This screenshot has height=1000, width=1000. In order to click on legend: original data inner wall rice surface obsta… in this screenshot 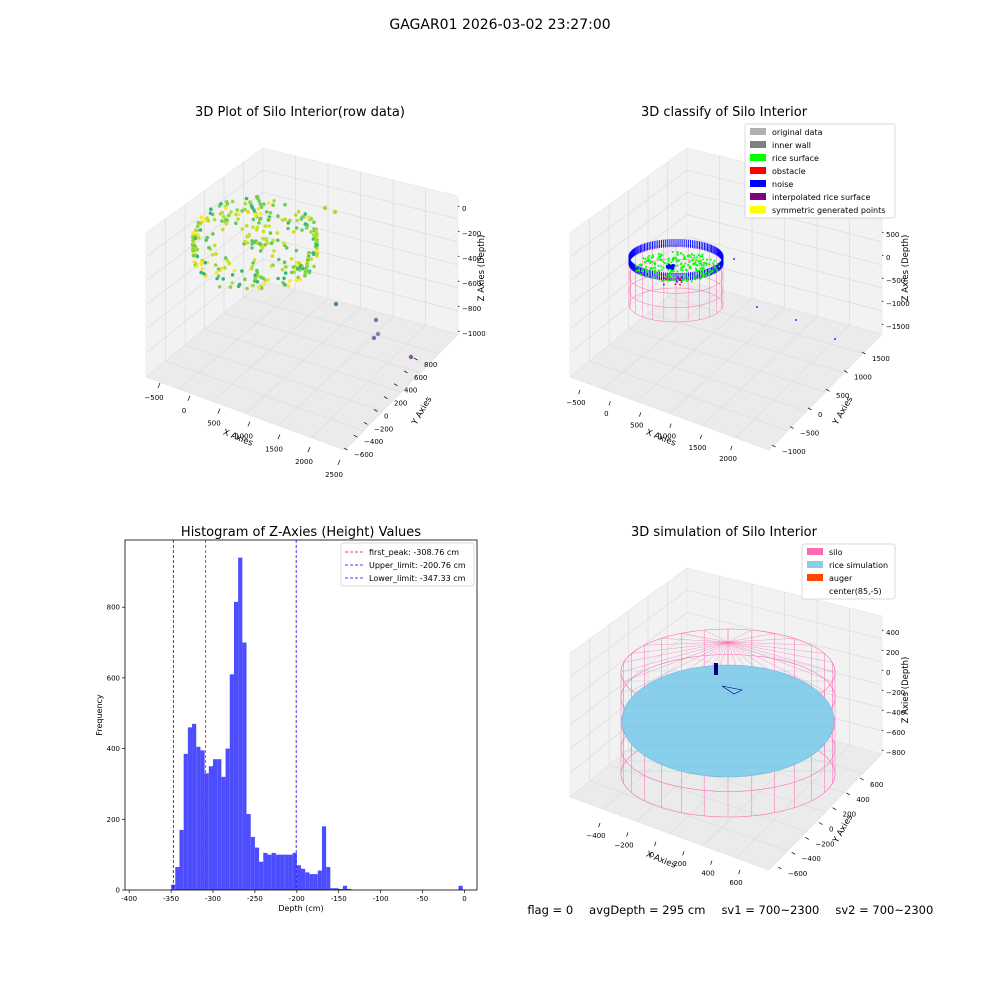, I will do `click(820, 171)`.